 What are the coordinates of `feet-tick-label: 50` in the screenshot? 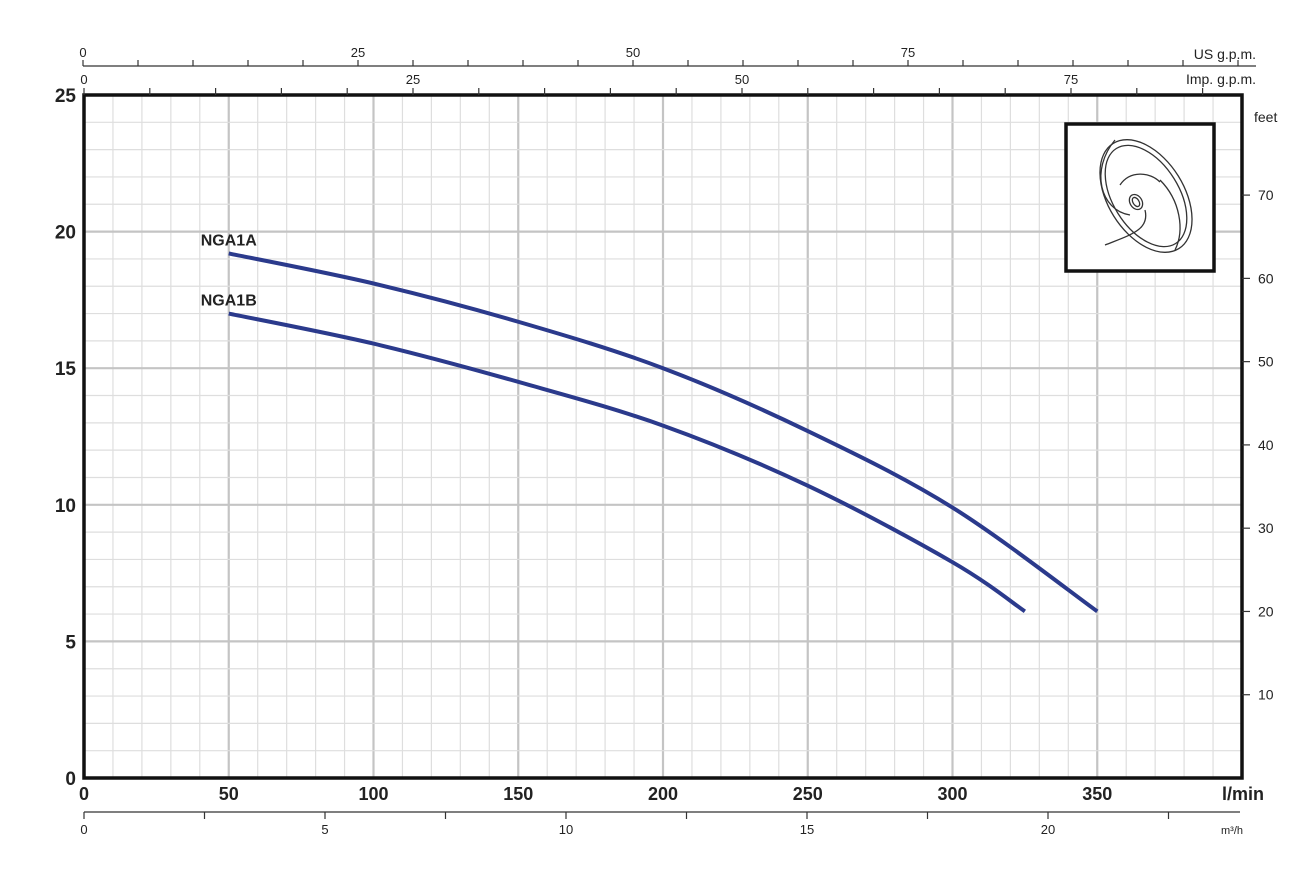 It's located at (1266, 362).